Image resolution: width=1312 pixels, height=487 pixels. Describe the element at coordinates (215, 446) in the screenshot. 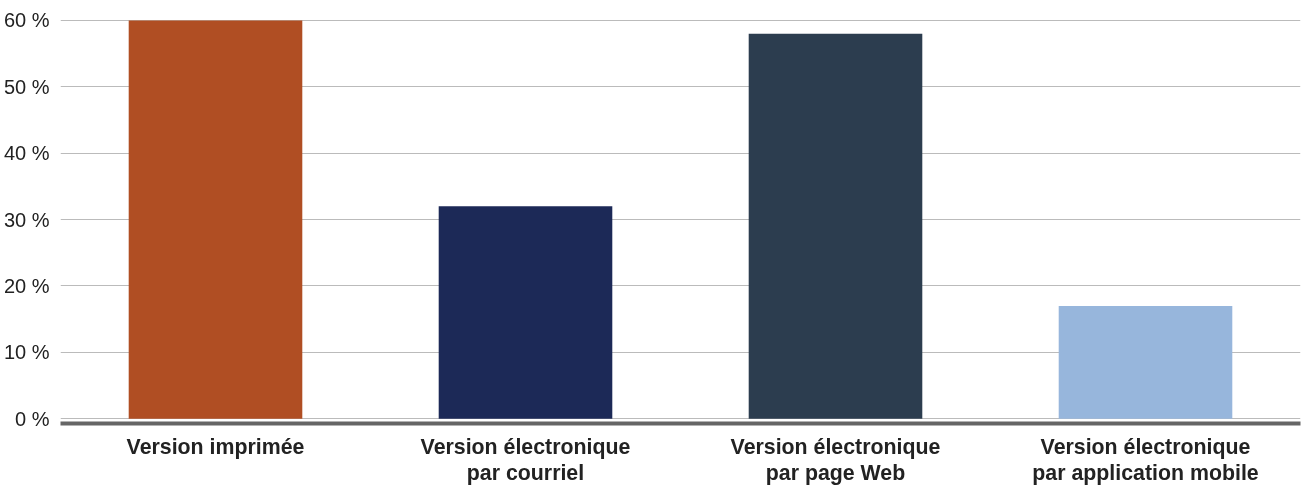

I see `x-tick-label: Version imprimée` at that location.